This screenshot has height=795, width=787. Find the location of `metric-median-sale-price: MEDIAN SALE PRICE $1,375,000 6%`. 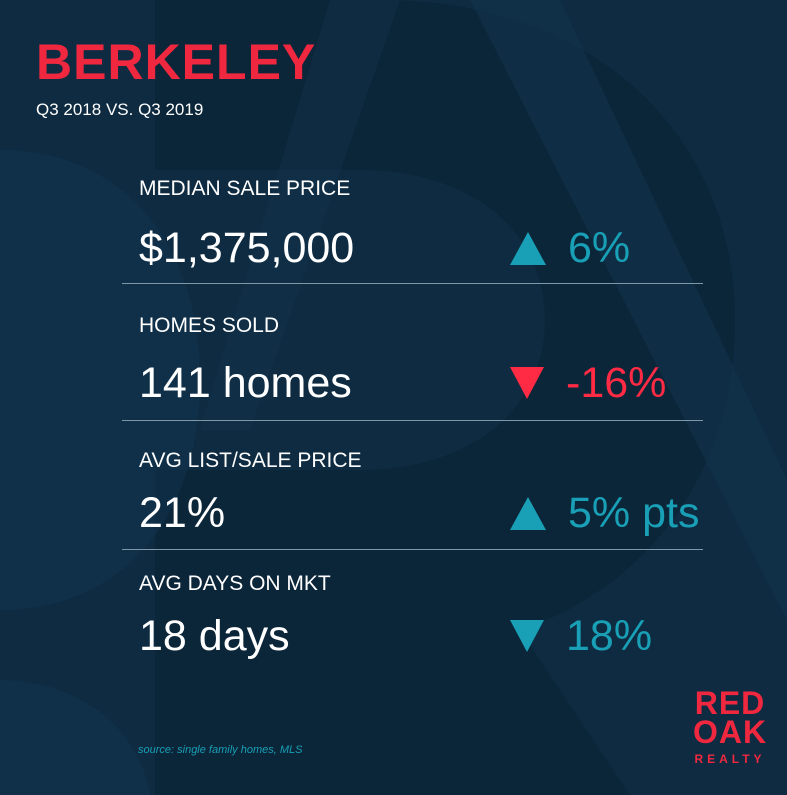

metric-median-sale-price: MEDIAN SALE PRICE $1,375,000 6% is located at coordinates (412, 231).